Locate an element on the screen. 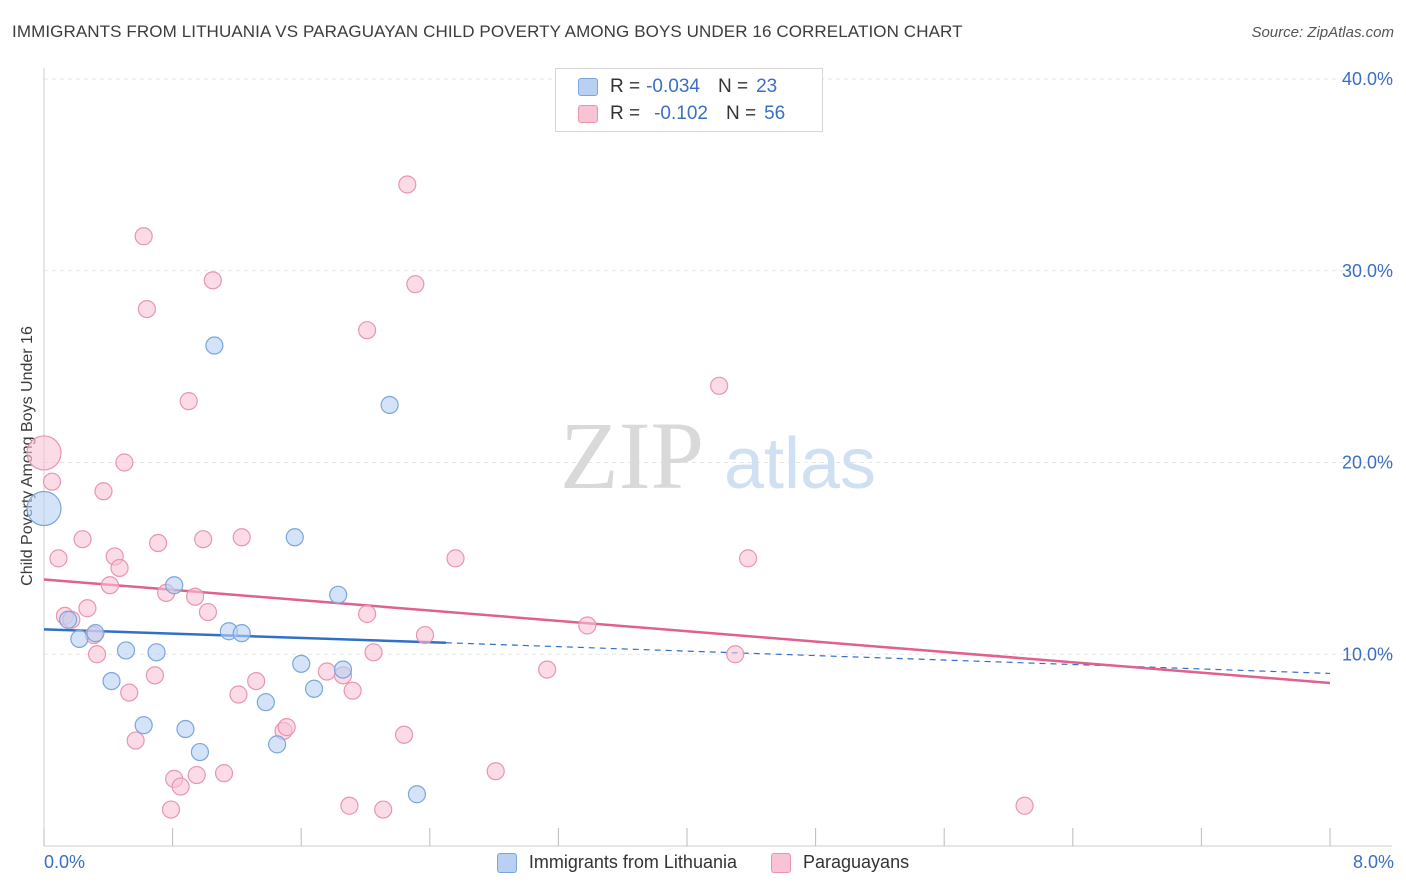 The width and height of the screenshot is (1406, 892). x-tick-label-min: 0.0% is located at coordinates (65, 862).